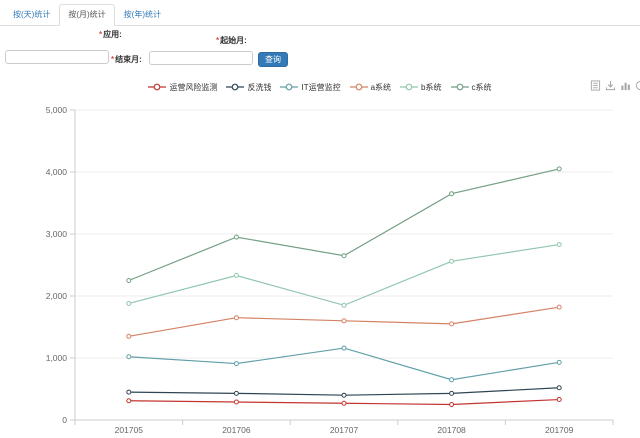  I want to click on y-axis-tick-label: 2,000, so click(57, 296).